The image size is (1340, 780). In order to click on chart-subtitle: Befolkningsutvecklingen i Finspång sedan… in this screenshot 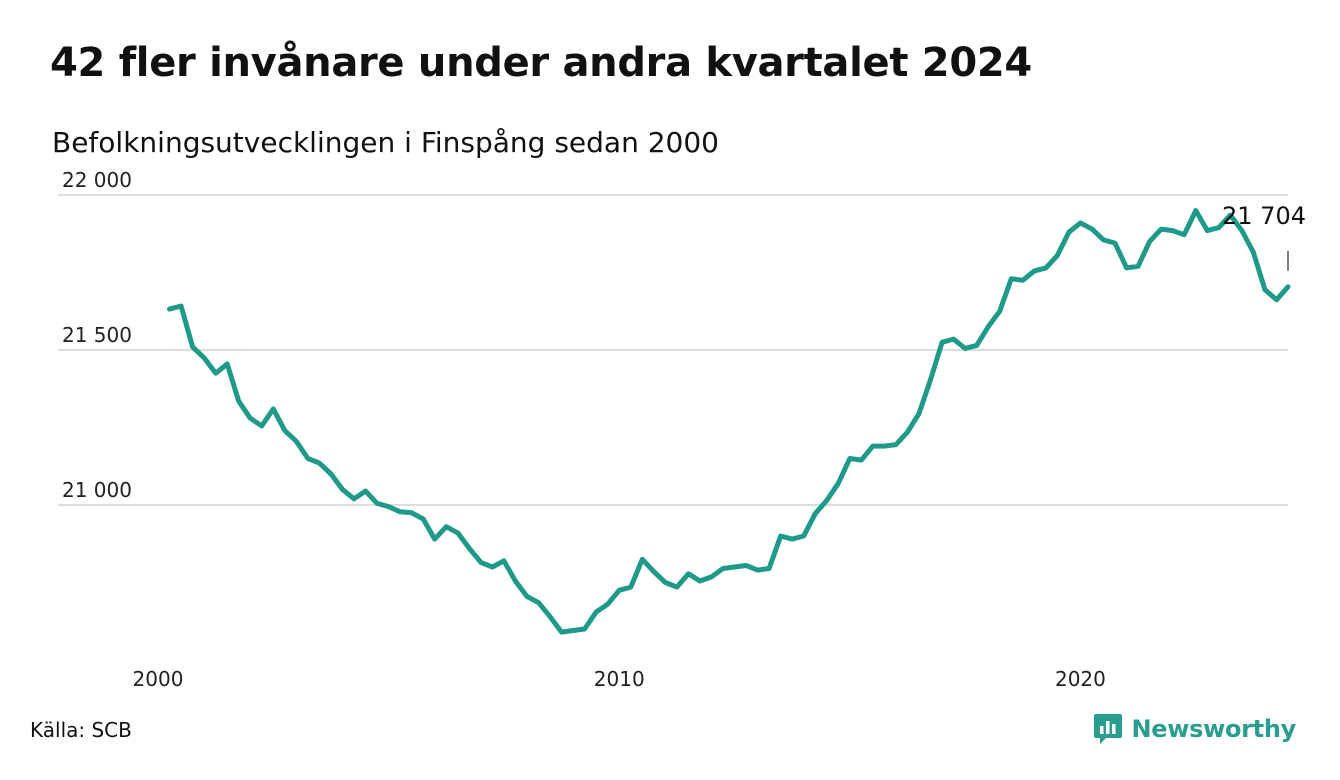, I will do `click(385, 142)`.